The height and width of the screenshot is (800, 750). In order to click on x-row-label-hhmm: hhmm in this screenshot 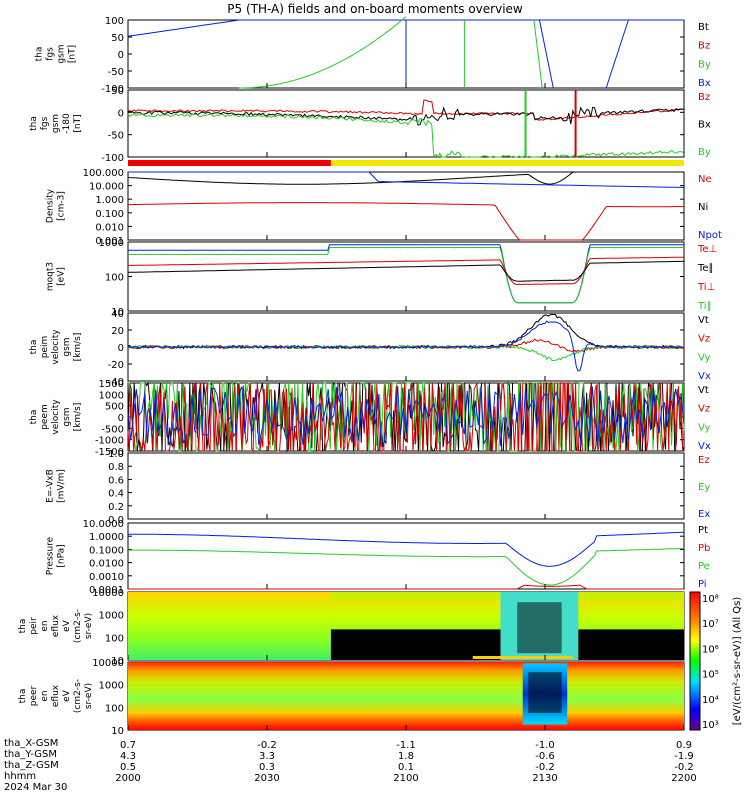, I will do `click(20, 777)`.